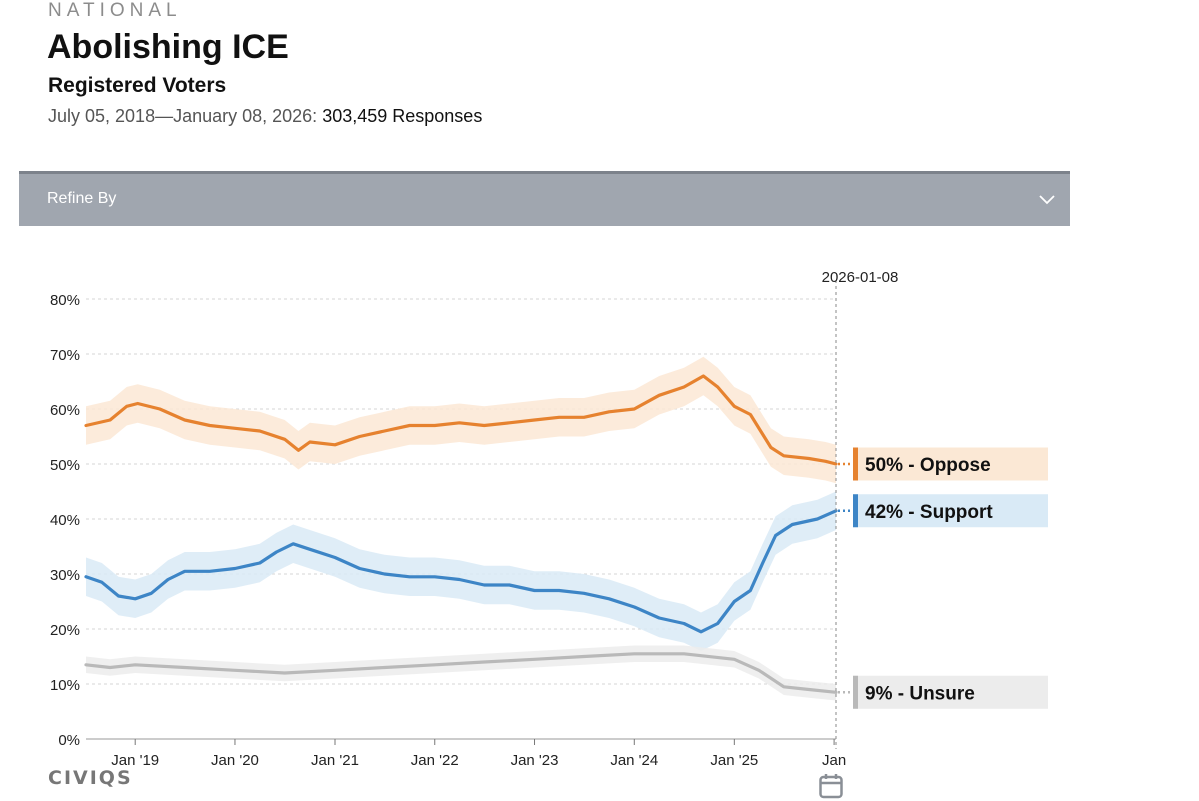 Image resolution: width=1199 pixels, height=801 pixels. Describe the element at coordinates (929, 512) in the screenshot. I see `support-legend-label: 42% - Support` at that location.